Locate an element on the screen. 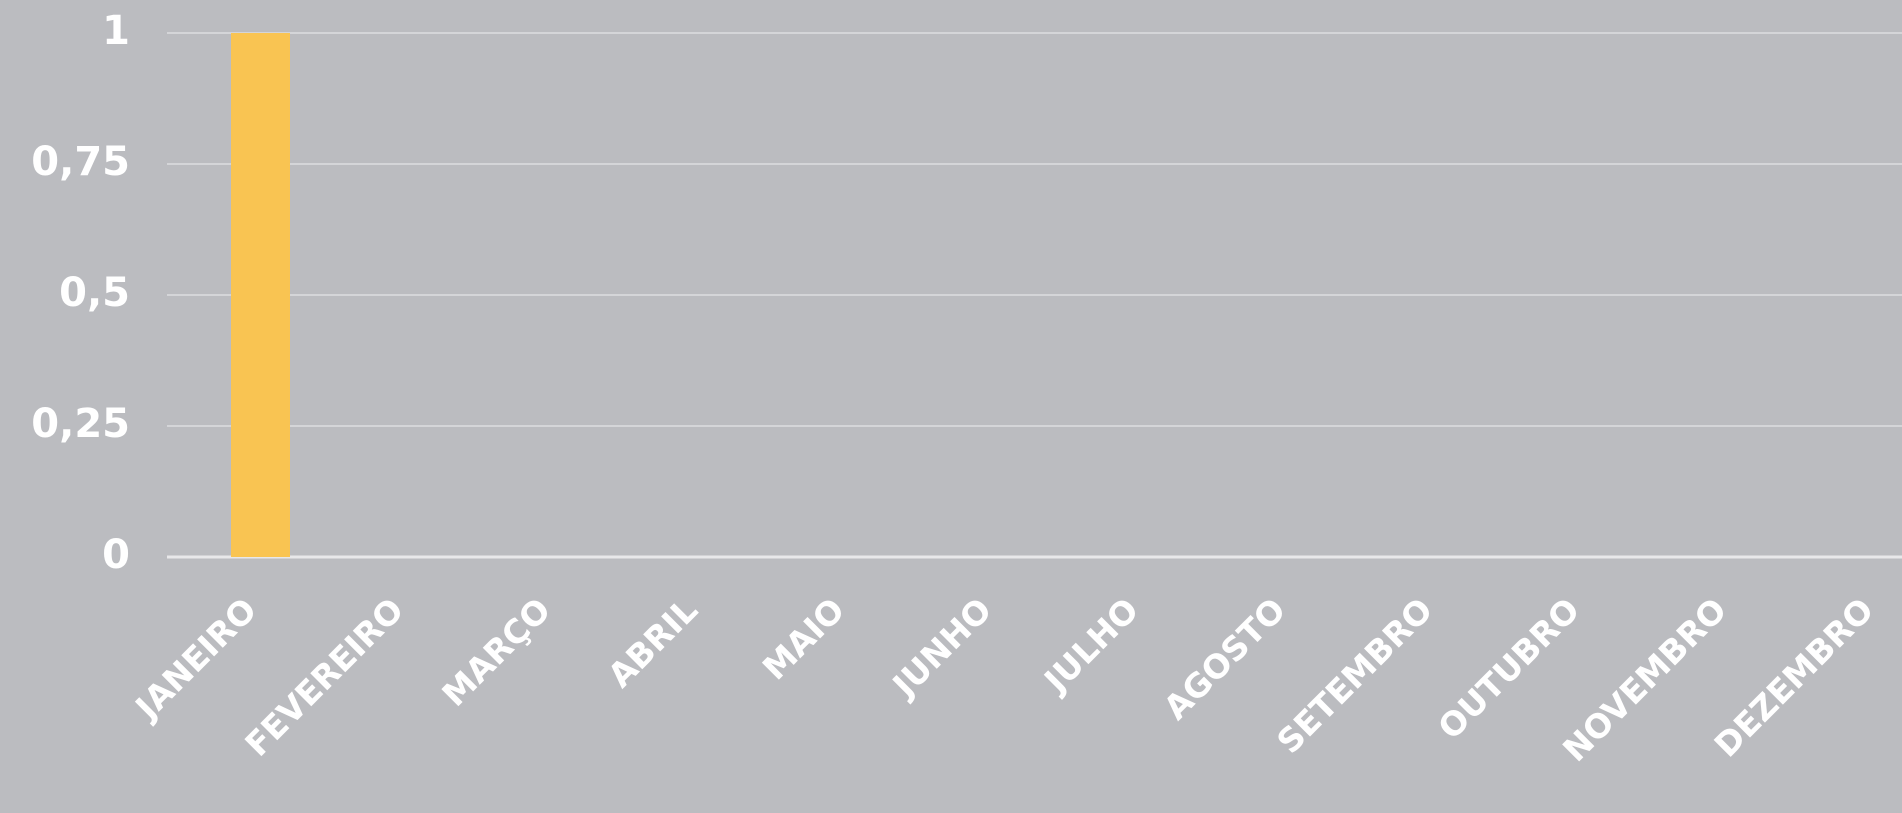  y-tick-label: 0,75 is located at coordinates (80, 162).